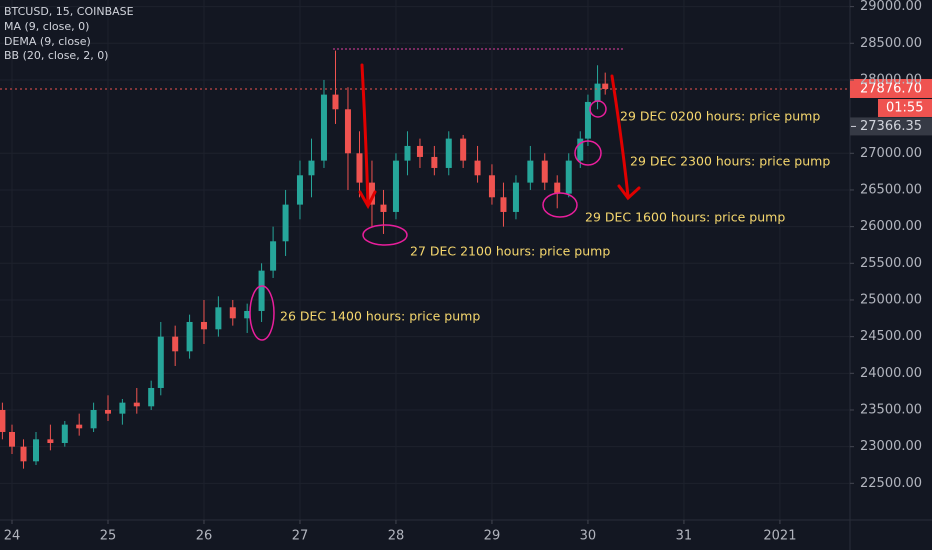 This screenshot has height=550, width=932. What do you see at coordinates (510, 251) in the screenshot?
I see `annotation: 27 DEC 2100 hours: price pump` at bounding box center [510, 251].